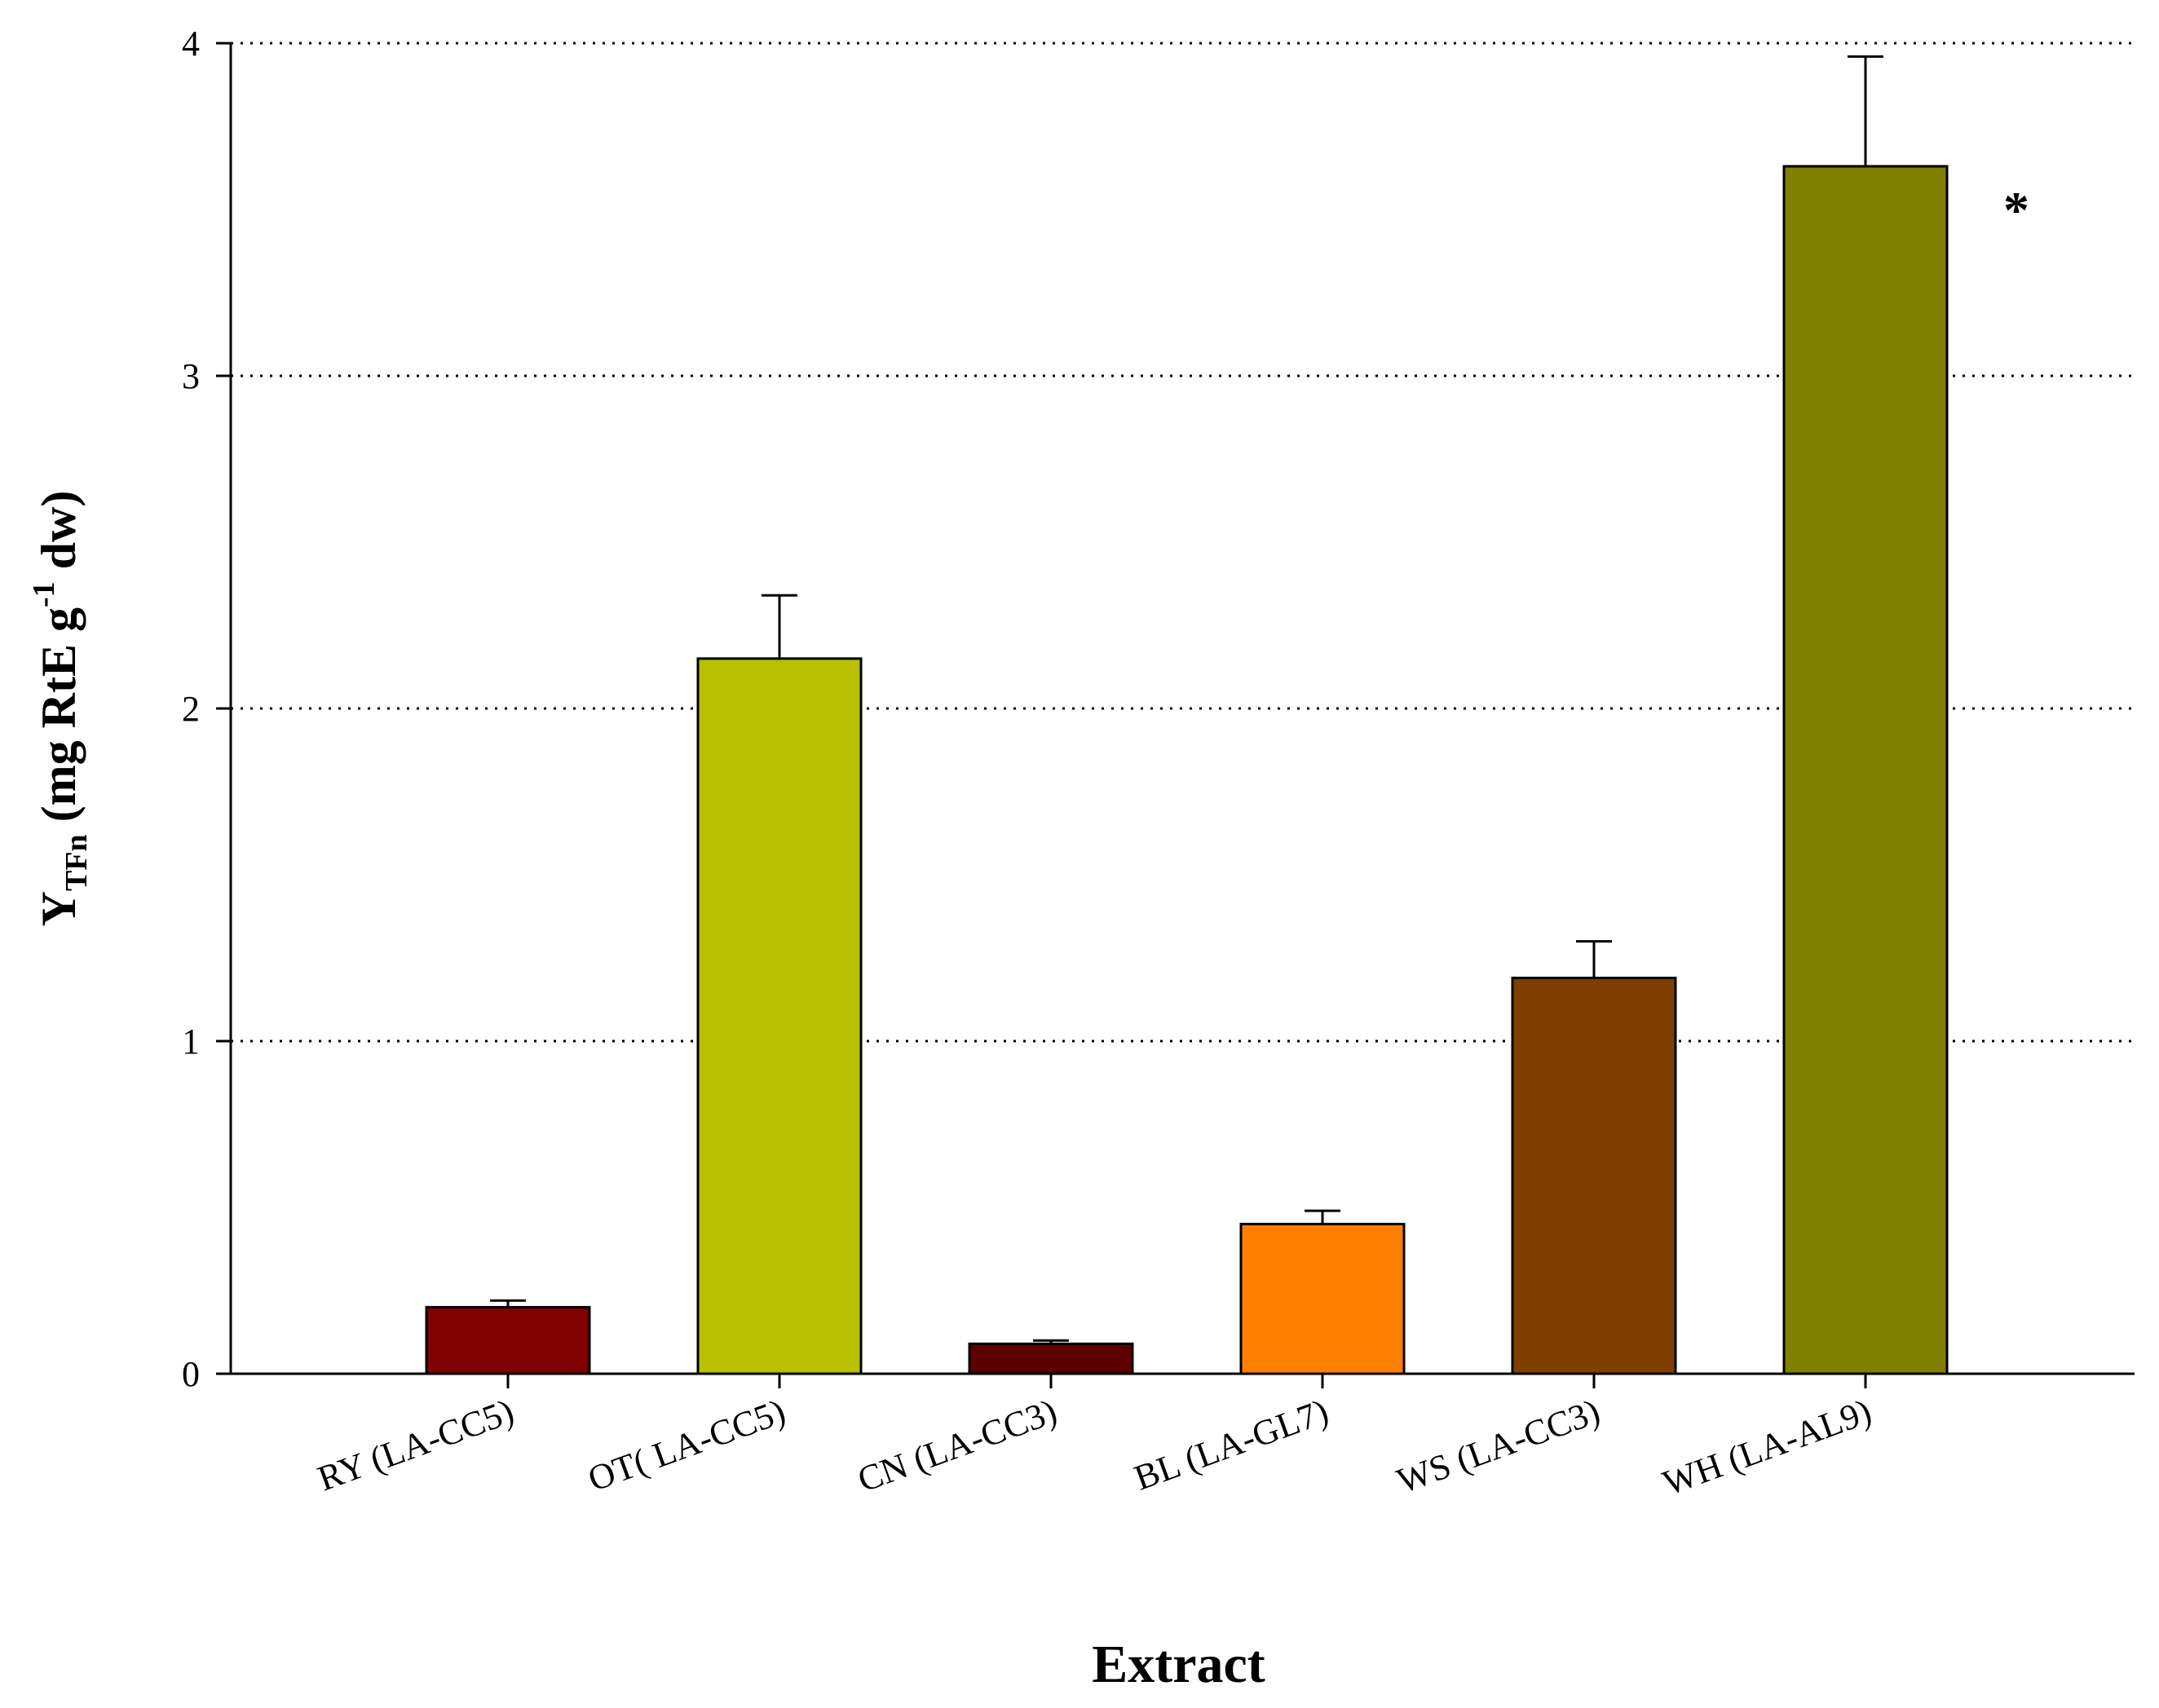  Describe the element at coordinates (2016, 210) in the screenshot. I see `significance-annotation: *` at that location.